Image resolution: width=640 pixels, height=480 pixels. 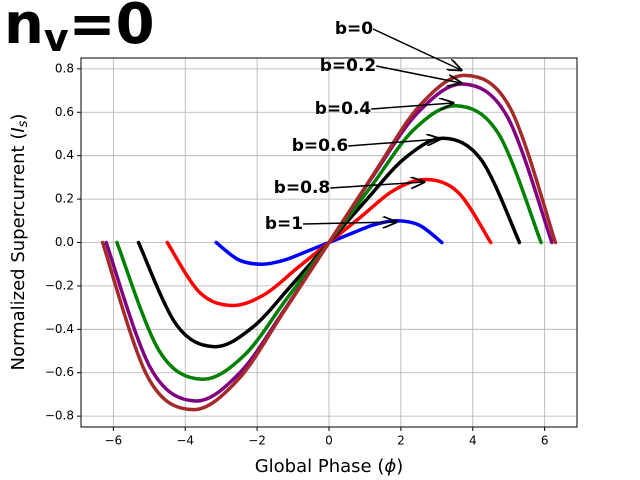 I want to click on x-tick-label: −2, so click(x=257, y=441).